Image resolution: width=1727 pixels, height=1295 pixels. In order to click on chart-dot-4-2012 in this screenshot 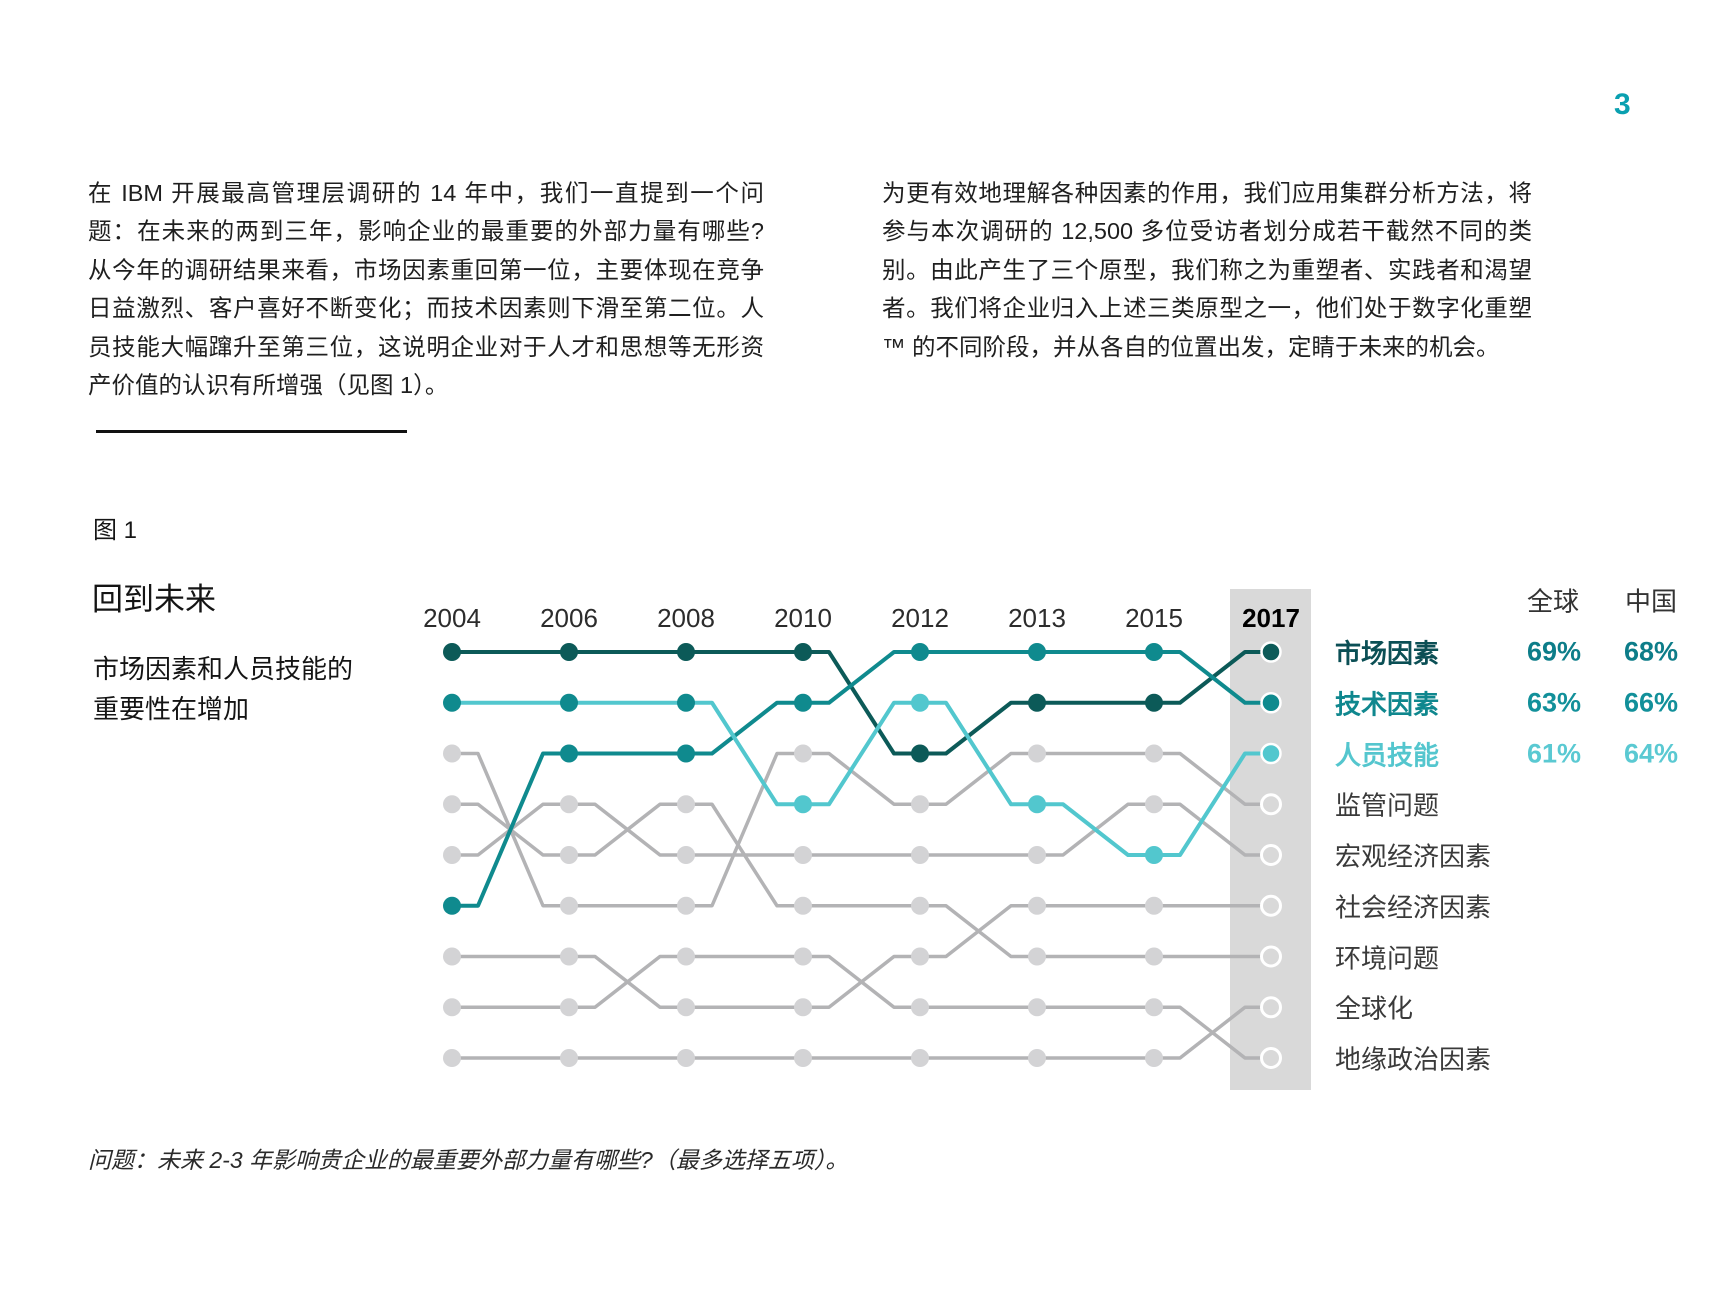, I will do `click(920, 855)`.